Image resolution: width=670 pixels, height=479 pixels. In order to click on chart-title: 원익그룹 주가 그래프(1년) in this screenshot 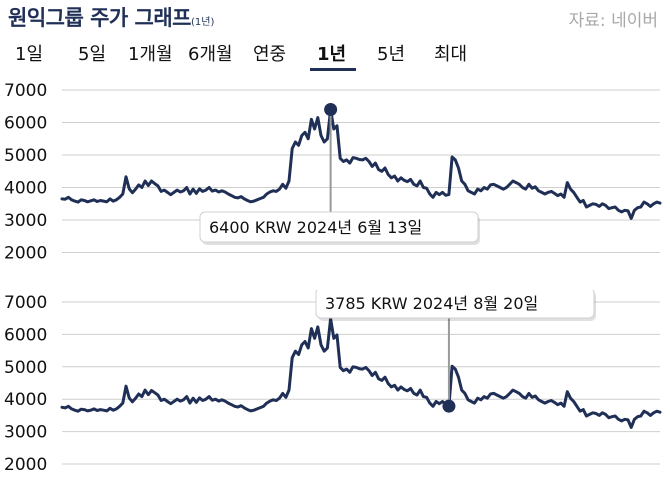, I will do `click(111, 17)`.